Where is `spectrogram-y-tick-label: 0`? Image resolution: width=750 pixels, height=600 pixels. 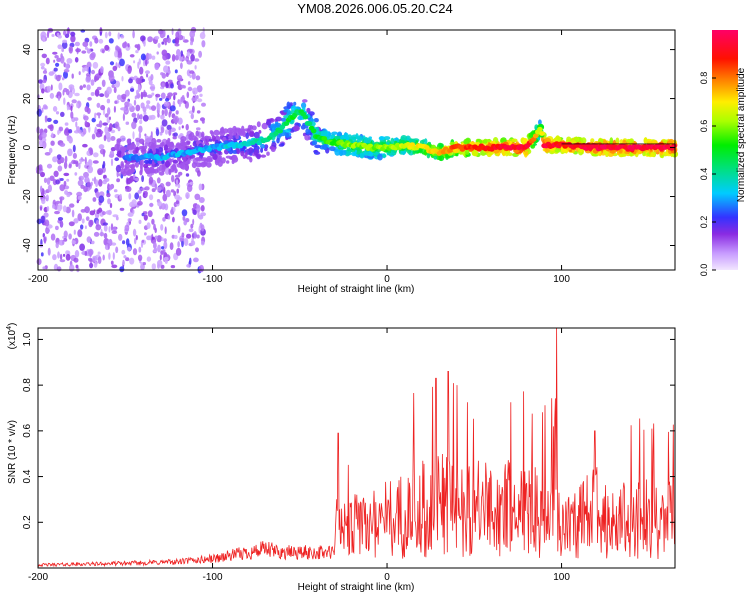
spectrogram-y-tick-label: 0 is located at coordinates (27, 147).